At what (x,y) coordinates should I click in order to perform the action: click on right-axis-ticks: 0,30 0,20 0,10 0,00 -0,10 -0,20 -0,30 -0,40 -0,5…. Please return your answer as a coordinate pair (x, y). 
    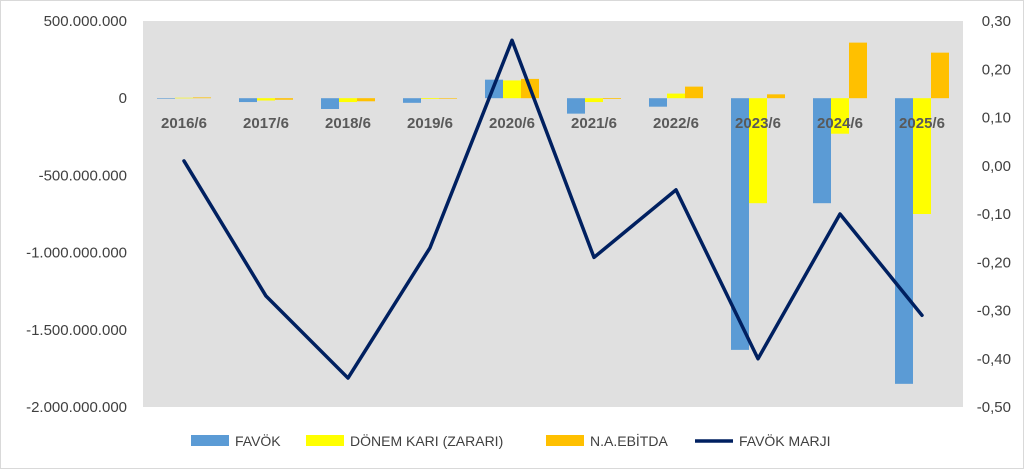
    Looking at the image, I should click on (994, 214).